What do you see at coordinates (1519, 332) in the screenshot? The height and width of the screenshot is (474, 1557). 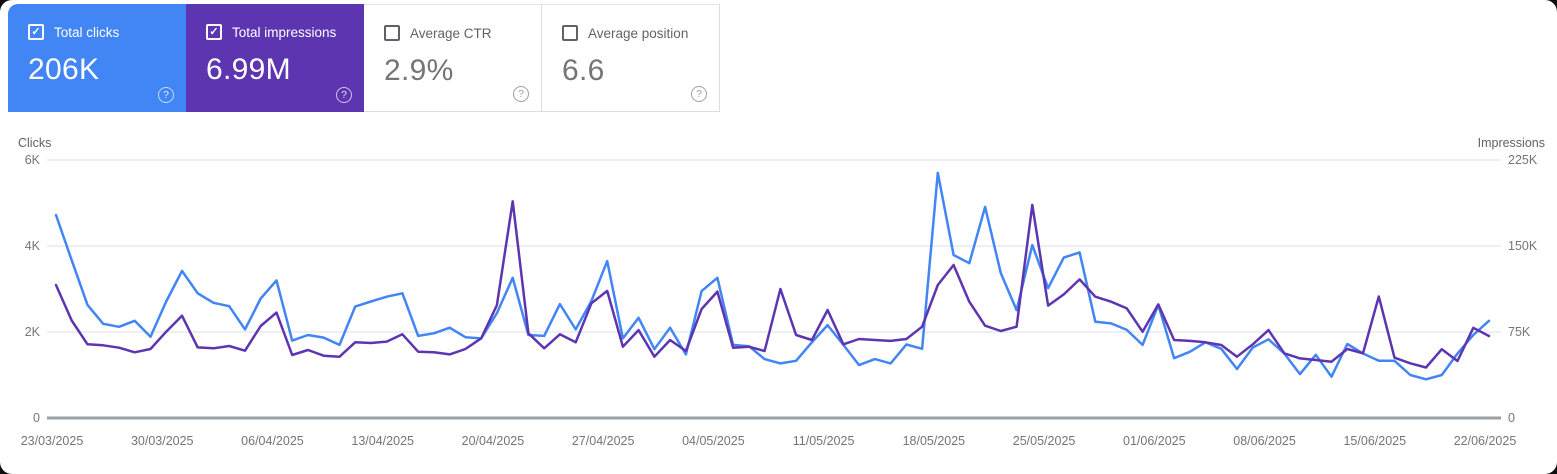 I see `svg-text: 75K` at bounding box center [1519, 332].